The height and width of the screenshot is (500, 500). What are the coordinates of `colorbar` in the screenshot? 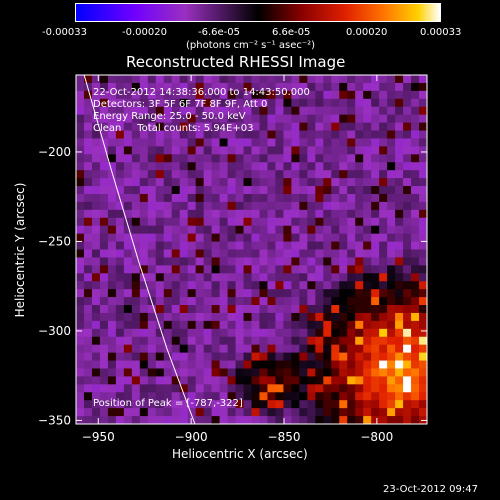 It's located at (258, 12).